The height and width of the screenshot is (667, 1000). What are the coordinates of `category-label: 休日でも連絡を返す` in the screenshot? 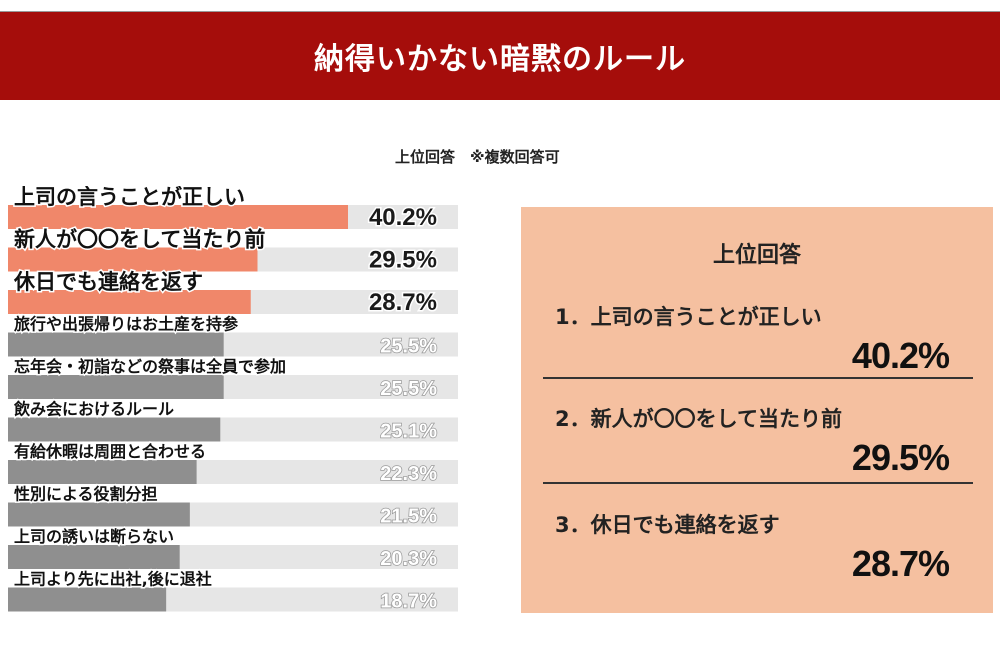 It's located at (108, 282).